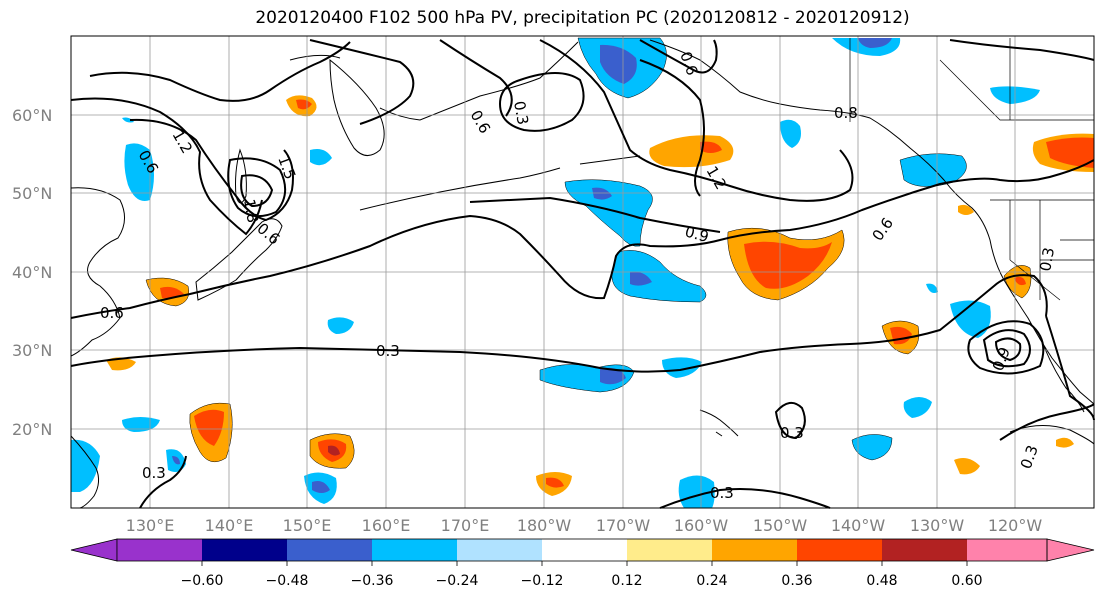 The height and width of the screenshot is (601, 1105). I want to click on canada-province-borders, so click(1016, 79).